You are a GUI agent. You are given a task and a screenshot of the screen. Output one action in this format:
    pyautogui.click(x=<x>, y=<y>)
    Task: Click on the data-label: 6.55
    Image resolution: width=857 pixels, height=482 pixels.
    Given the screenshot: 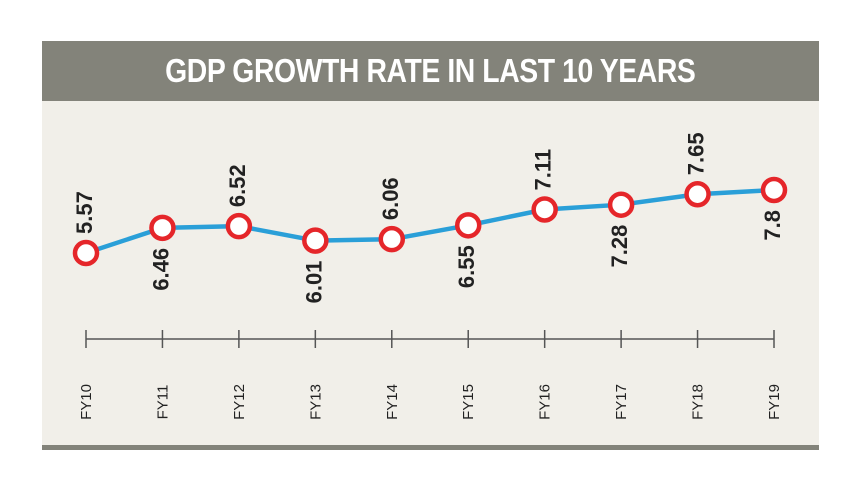 What is the action you would take?
    pyautogui.click(x=466, y=266)
    